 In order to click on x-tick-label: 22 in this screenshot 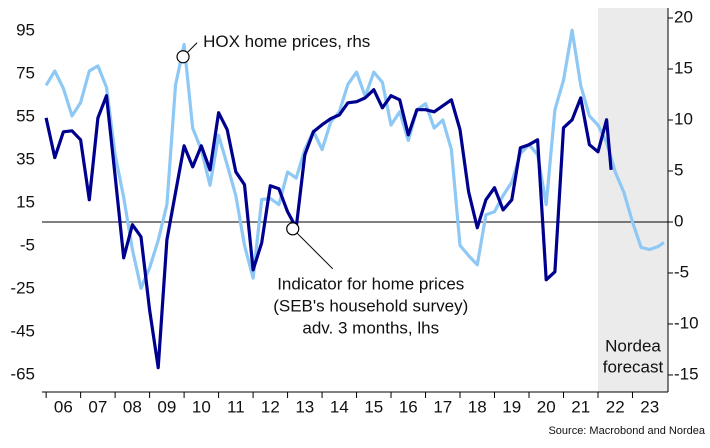, I will do `click(615, 406)`.